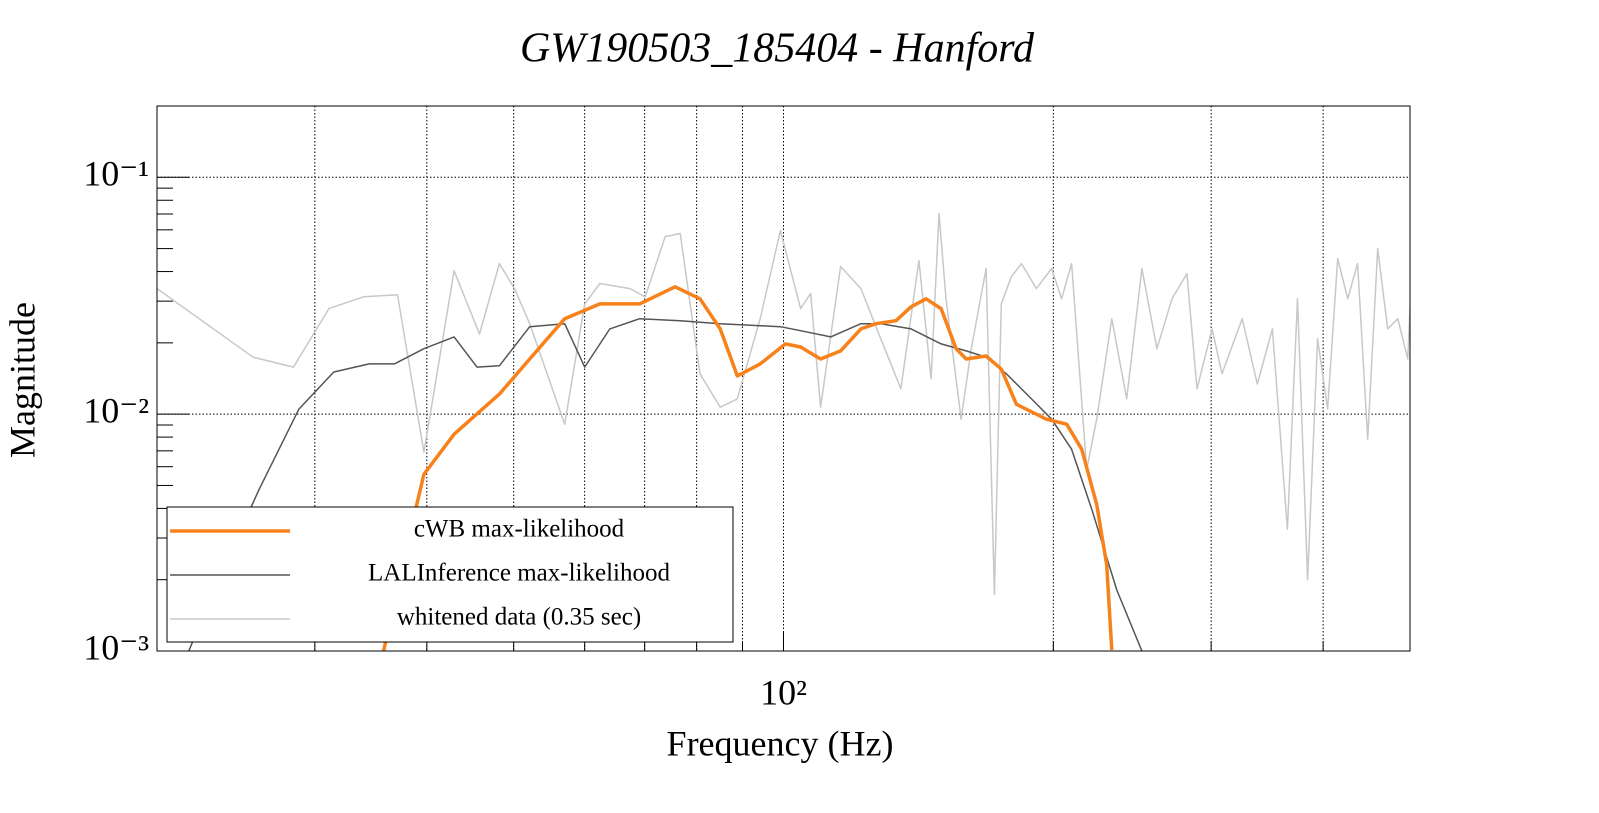  What do you see at coordinates (777, 49) in the screenshot?
I see `chart-title: GW190503_185404 - Hanford` at bounding box center [777, 49].